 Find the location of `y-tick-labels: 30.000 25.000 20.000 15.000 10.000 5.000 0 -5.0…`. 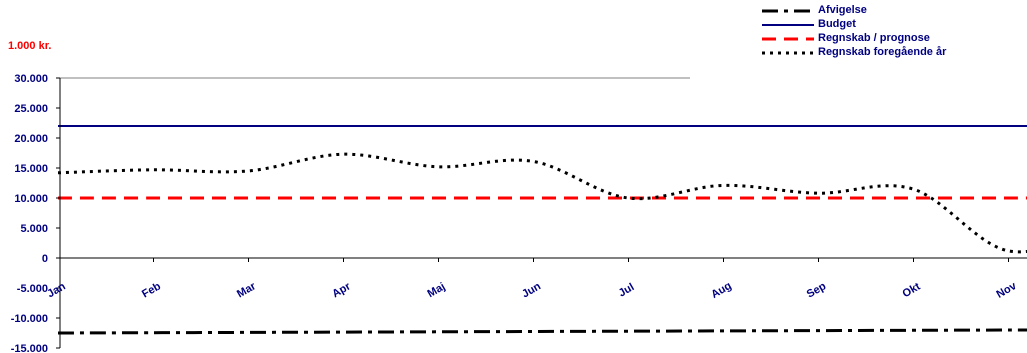

y-tick-labels: 30.000 25.000 20.000 15.000 10.000 5.000 0 -5.0… is located at coordinates (29, 213).